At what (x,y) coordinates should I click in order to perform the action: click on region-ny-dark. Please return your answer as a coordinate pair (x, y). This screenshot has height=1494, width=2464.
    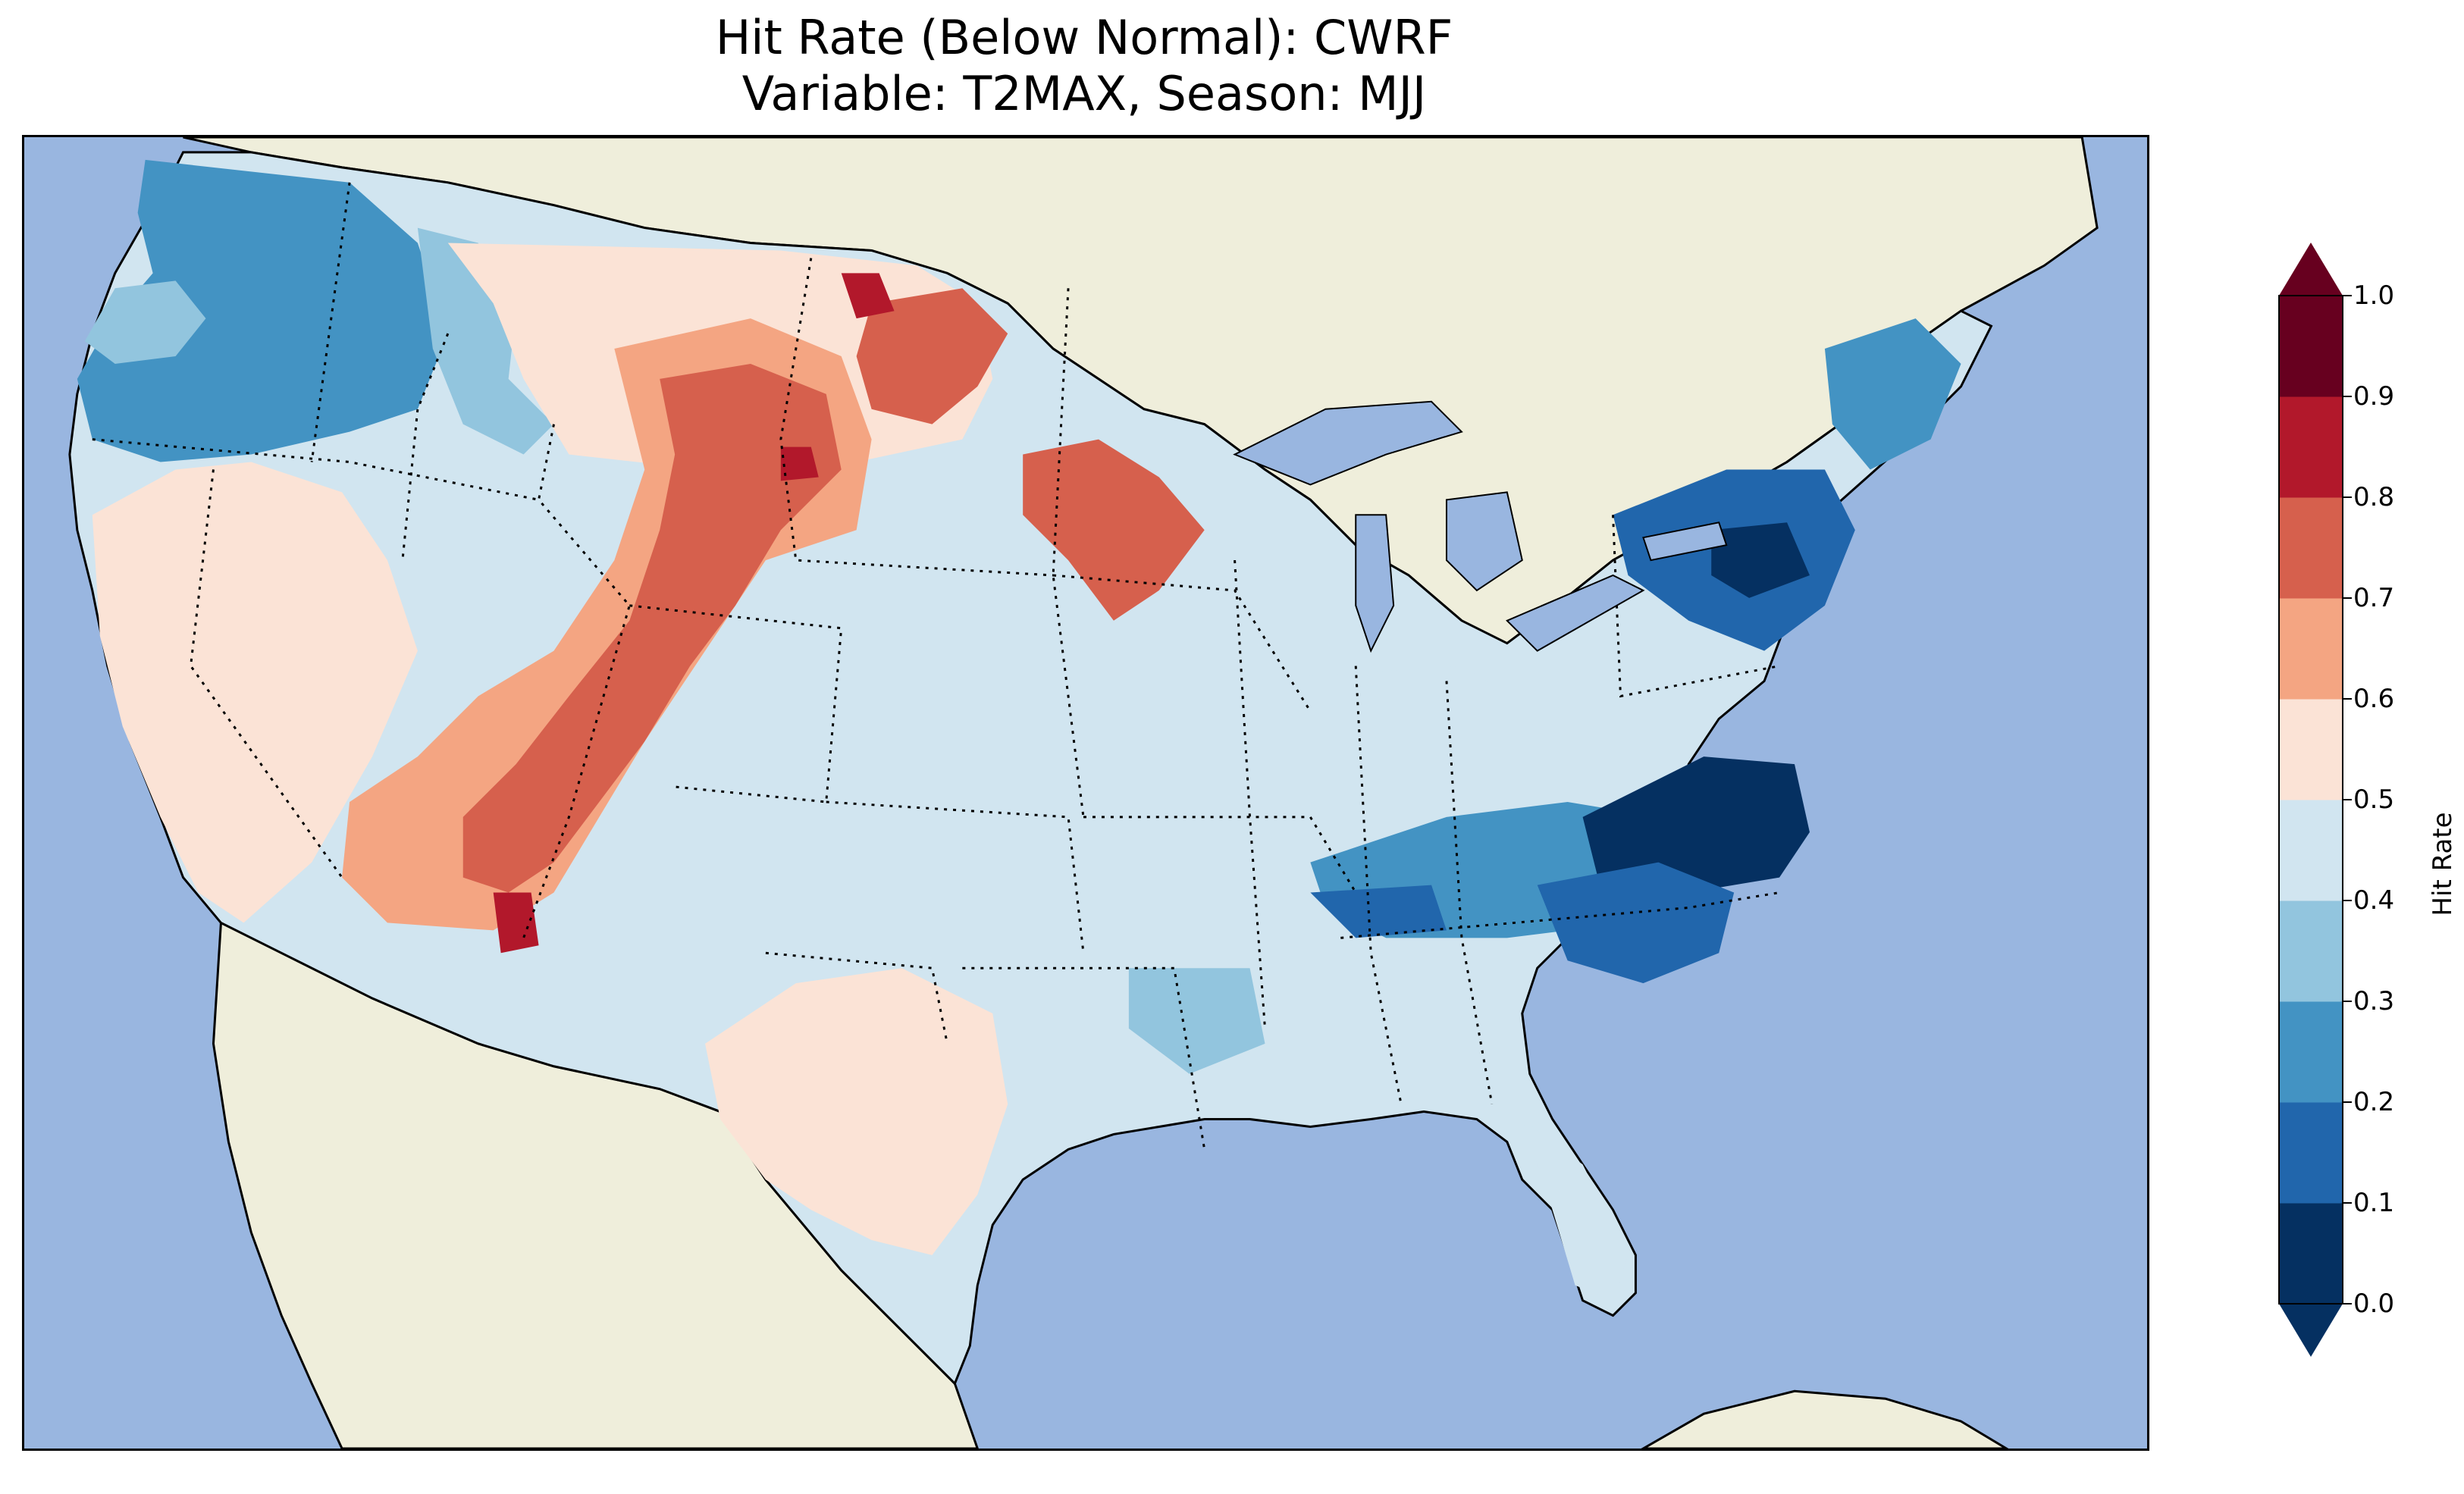
    Looking at the image, I should click on (1761, 560).